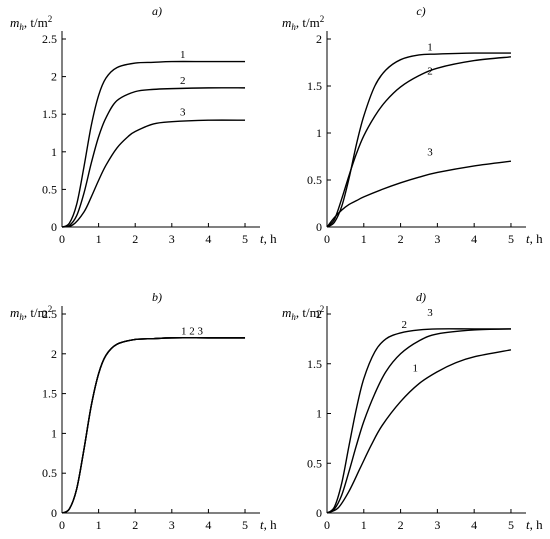  Describe the element at coordinates (54, 77) in the screenshot. I see `panel-1-ytick-label: 2` at that location.